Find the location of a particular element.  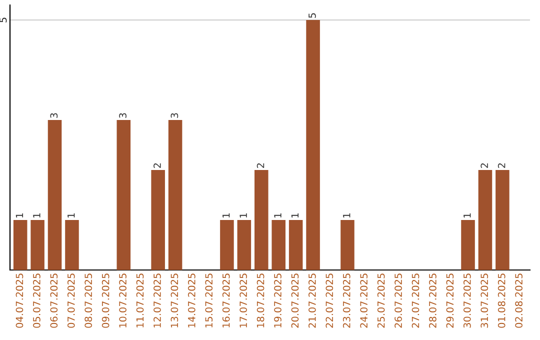

x-tick-label: 07.07.2025 is located at coordinates (71, 301).